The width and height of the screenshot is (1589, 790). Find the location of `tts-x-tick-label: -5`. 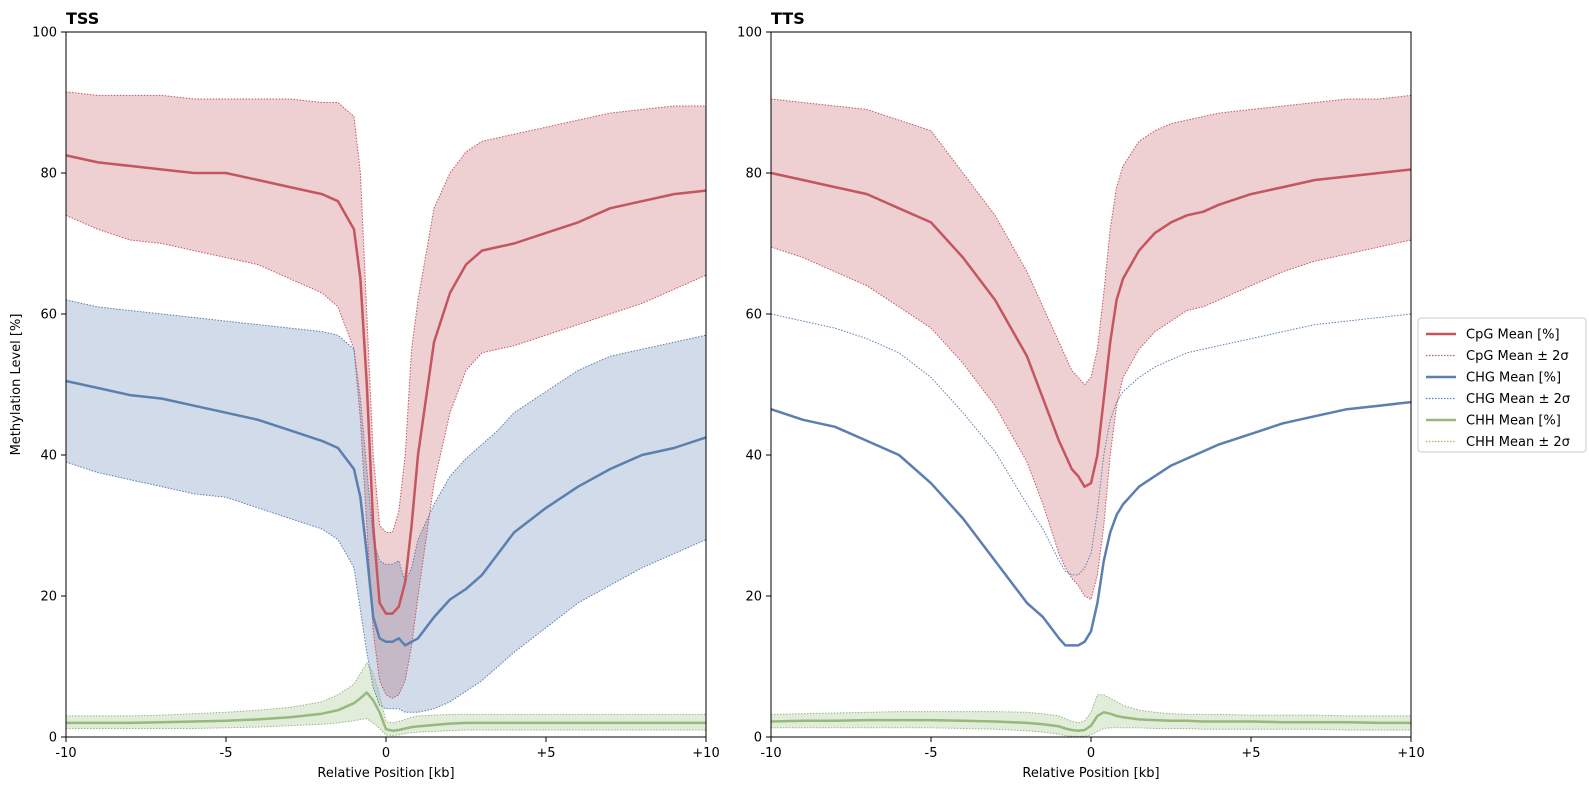

tts-x-tick-label: -5 is located at coordinates (931, 753).